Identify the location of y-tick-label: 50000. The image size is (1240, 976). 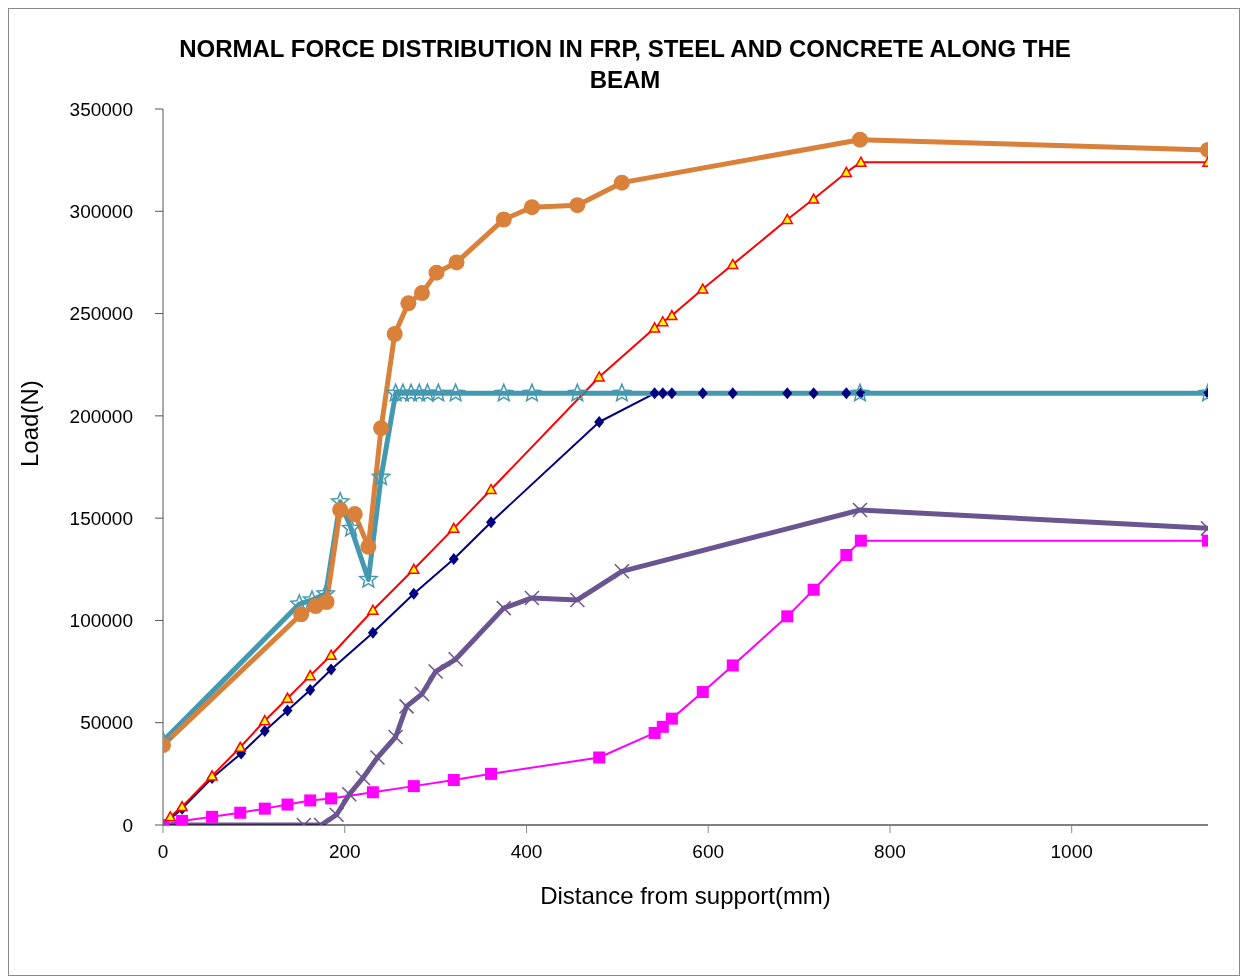
(106, 723).